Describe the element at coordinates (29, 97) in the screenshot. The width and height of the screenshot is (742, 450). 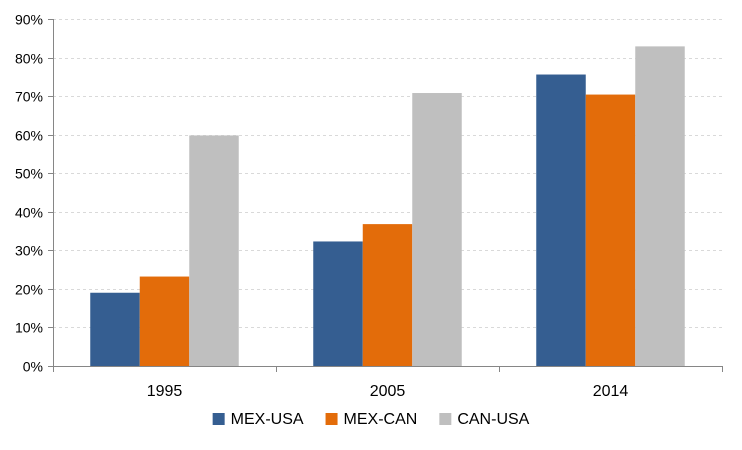
I see `y-tick-label: 70%` at that location.